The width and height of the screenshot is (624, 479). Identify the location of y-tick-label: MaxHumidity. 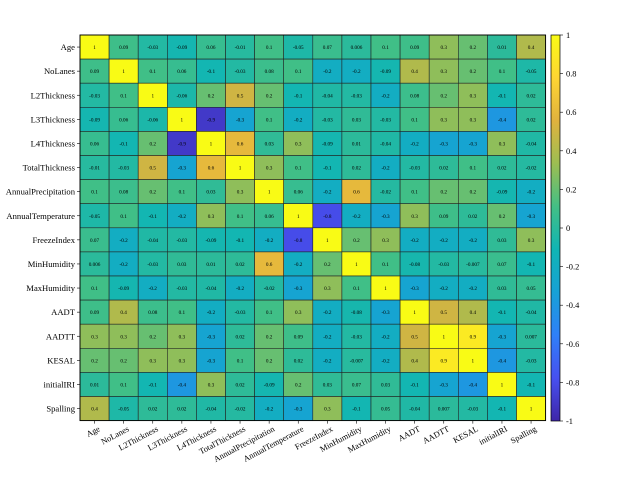
(50, 288).